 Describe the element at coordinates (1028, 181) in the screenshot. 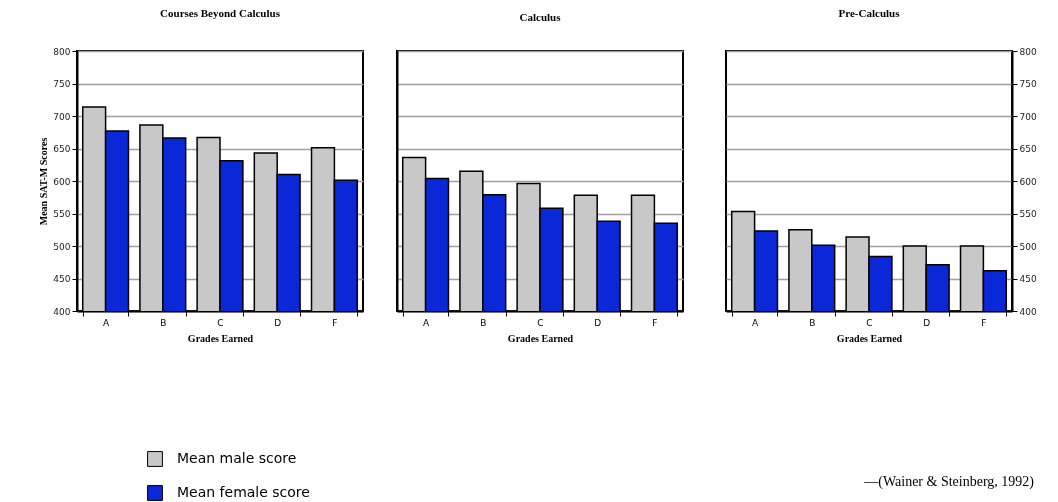

I see `y2-tick-label: 600` at that location.